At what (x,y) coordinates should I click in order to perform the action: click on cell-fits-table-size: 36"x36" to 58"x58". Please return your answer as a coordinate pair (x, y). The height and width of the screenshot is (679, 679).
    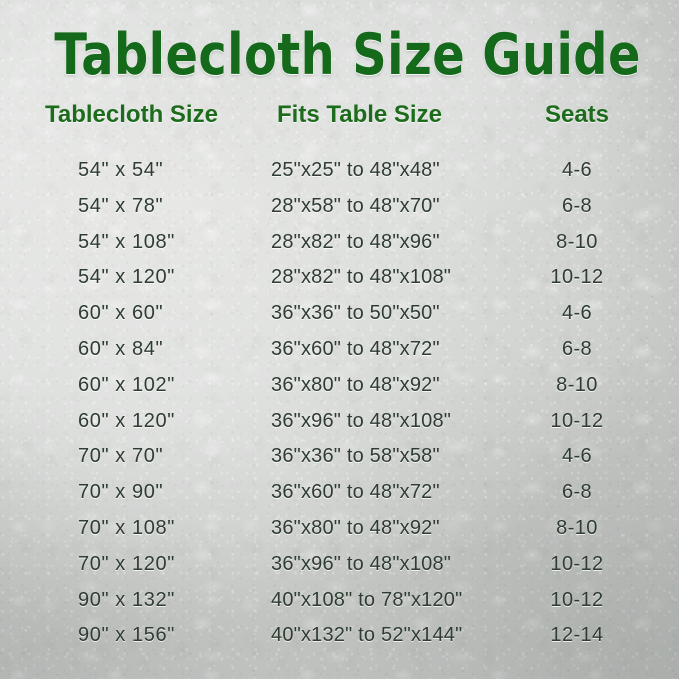
    Looking at the image, I should click on (355, 456).